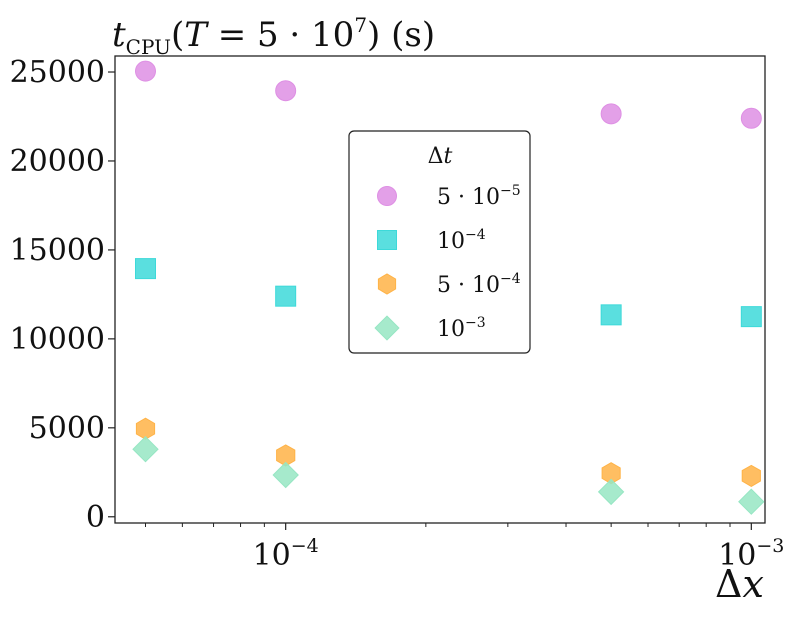 The width and height of the screenshot is (797, 620). Describe the element at coordinates (62, 295) in the screenshot. I see `y-axis: 0 5000 10000 15000 20000 25000` at that location.